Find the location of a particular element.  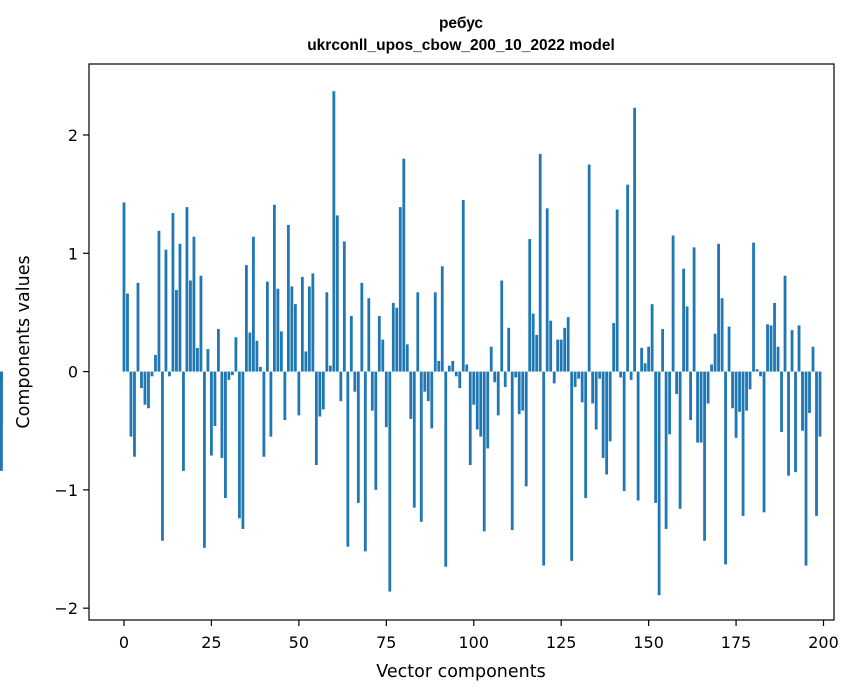

x-tick-label: 0 is located at coordinates (124, 642).